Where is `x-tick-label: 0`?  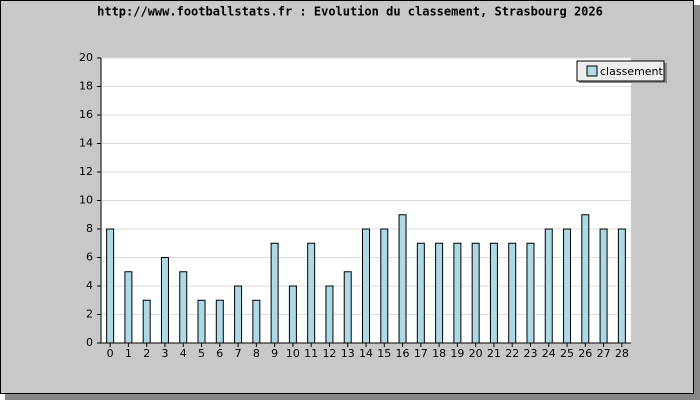
x-tick-label: 0 is located at coordinates (110, 353).